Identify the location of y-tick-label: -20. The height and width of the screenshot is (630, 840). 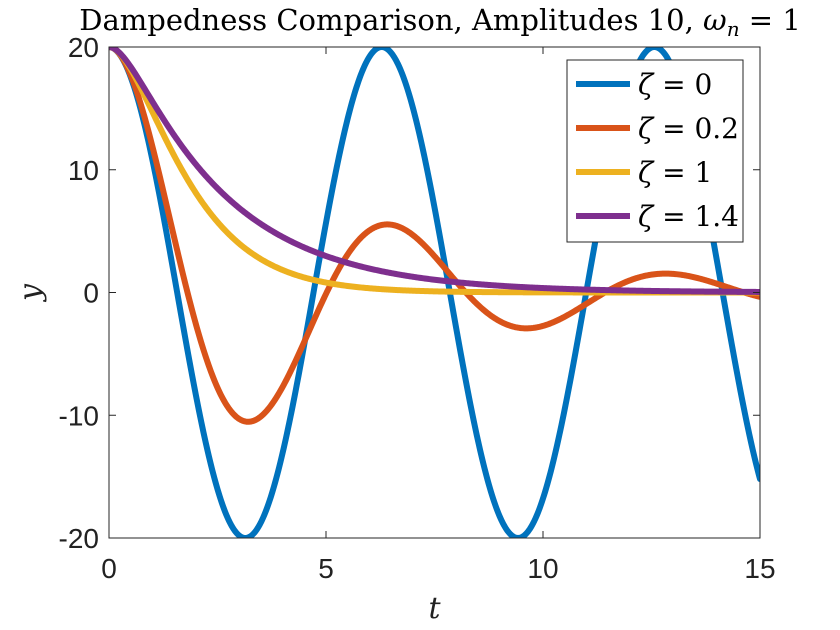
(79, 538).